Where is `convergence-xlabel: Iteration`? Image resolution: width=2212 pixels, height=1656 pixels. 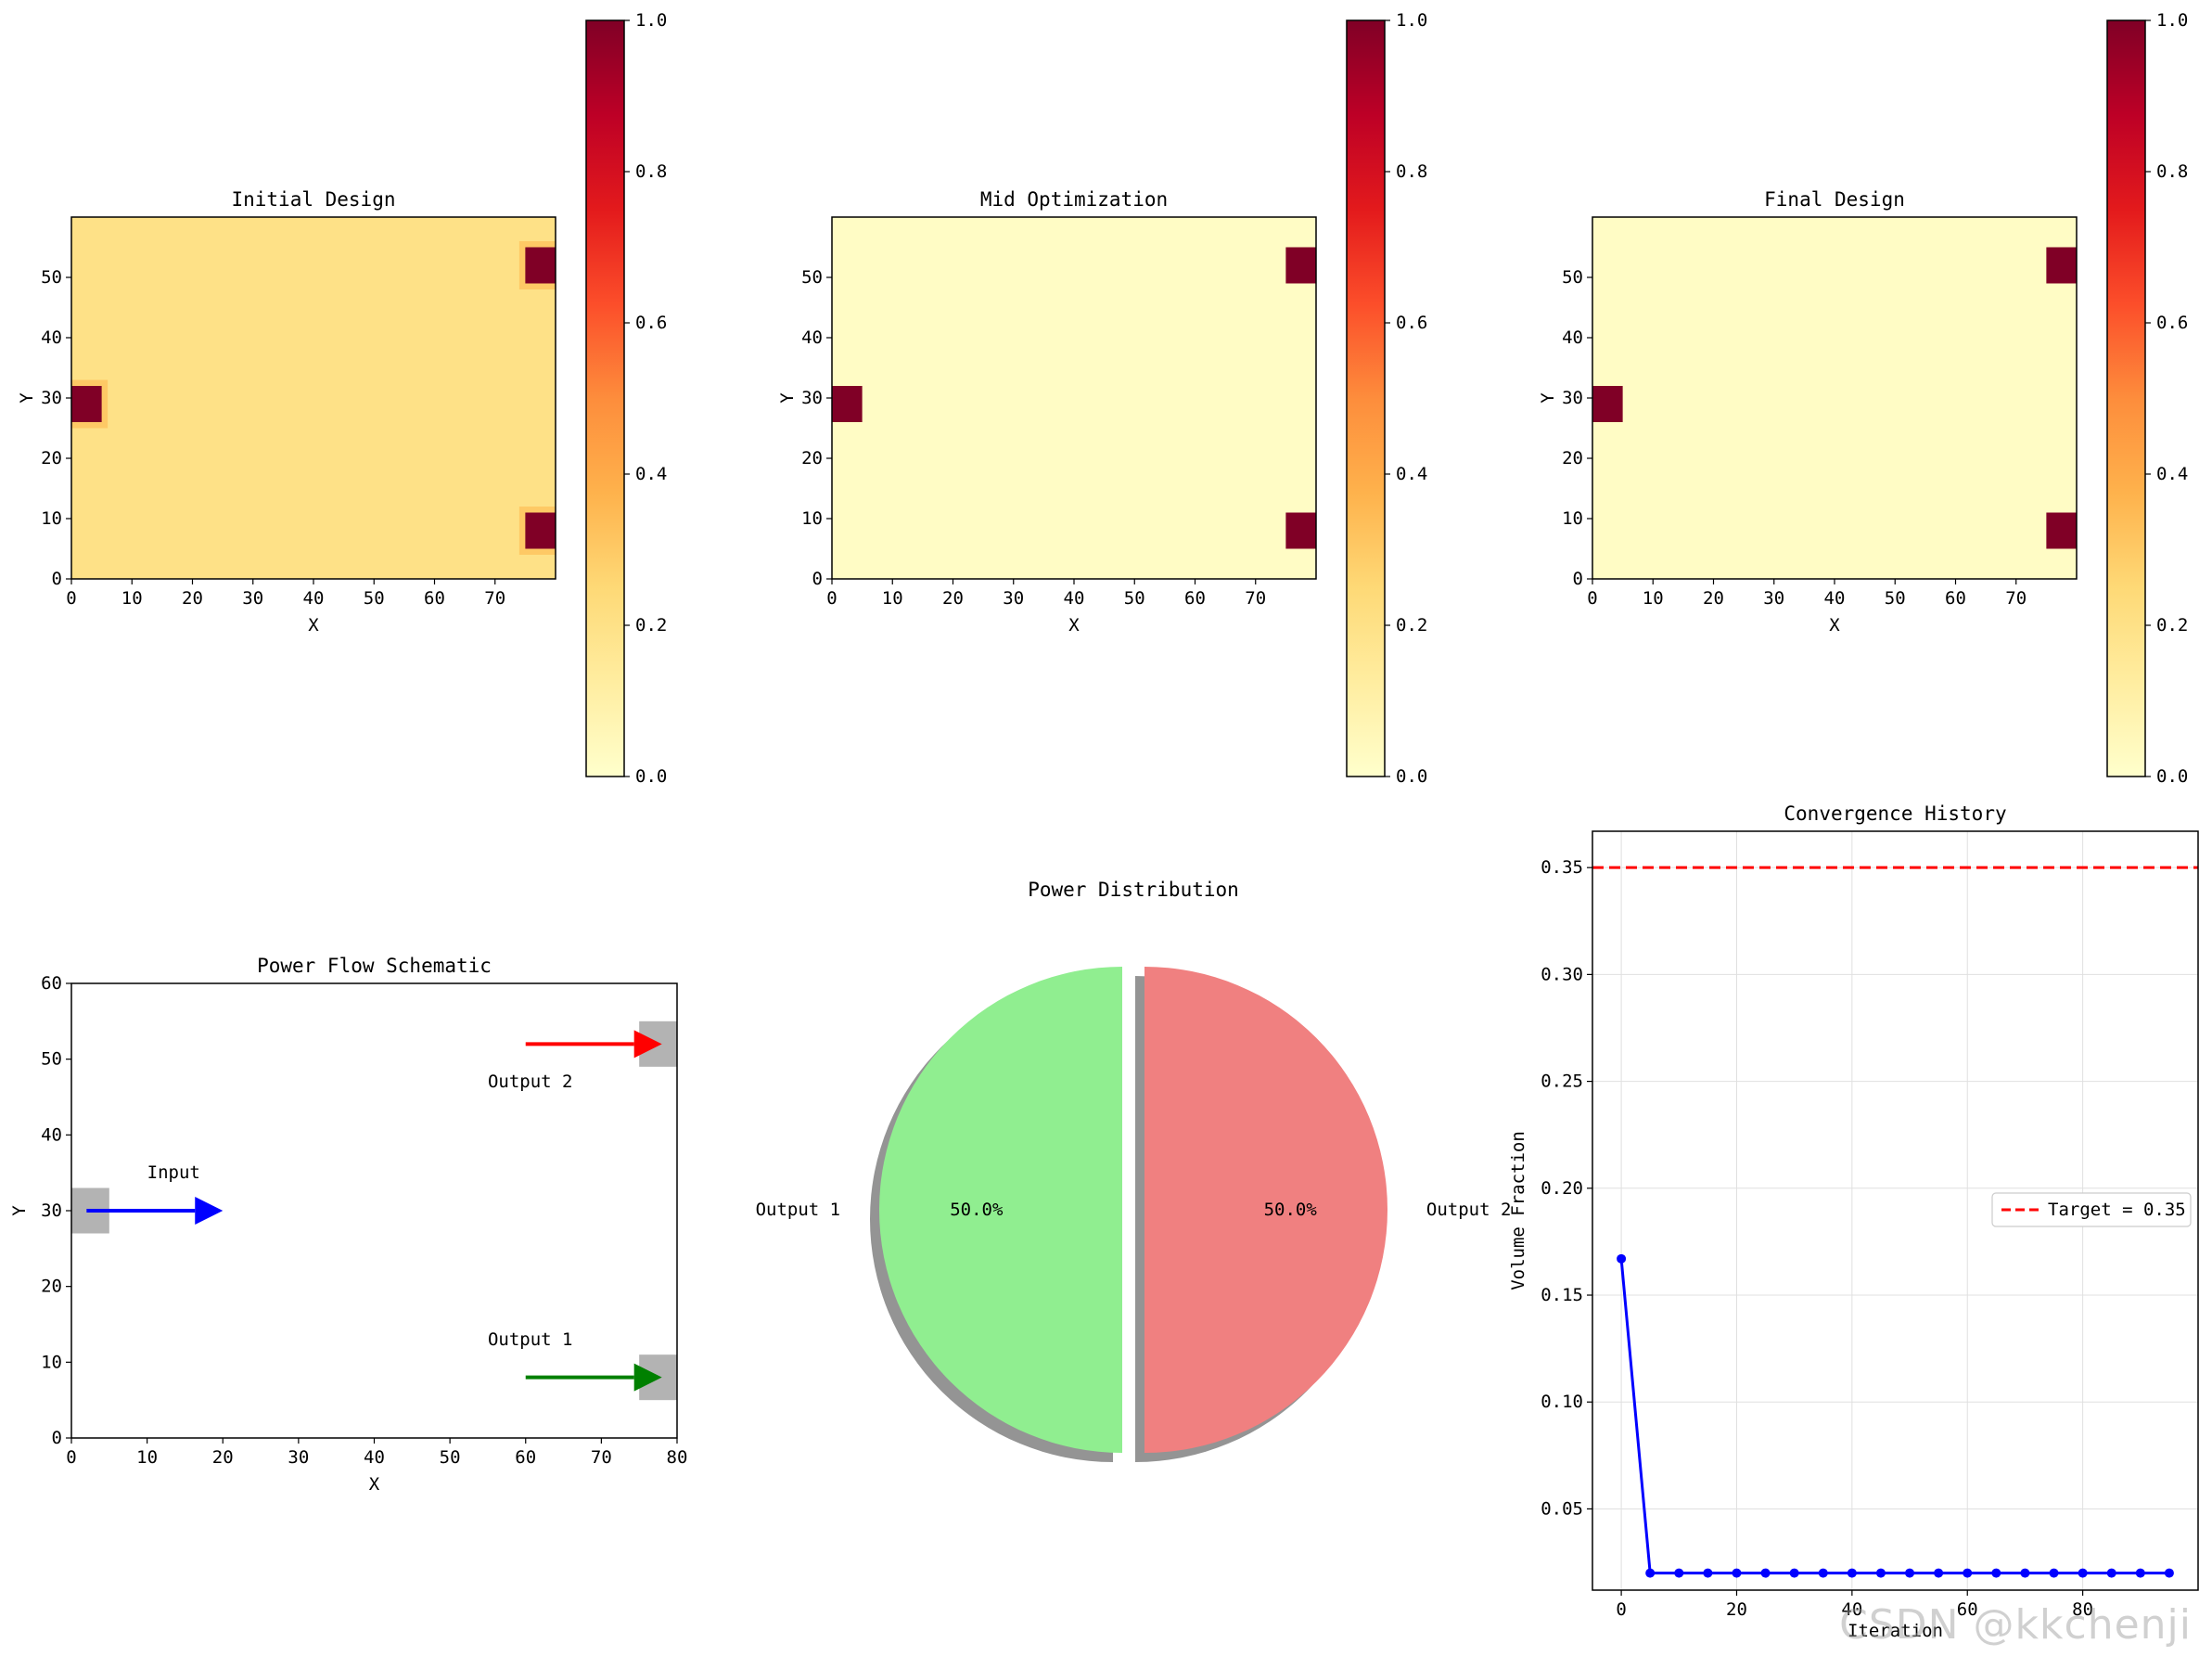
convergence-xlabel: Iteration is located at coordinates (1896, 1631).